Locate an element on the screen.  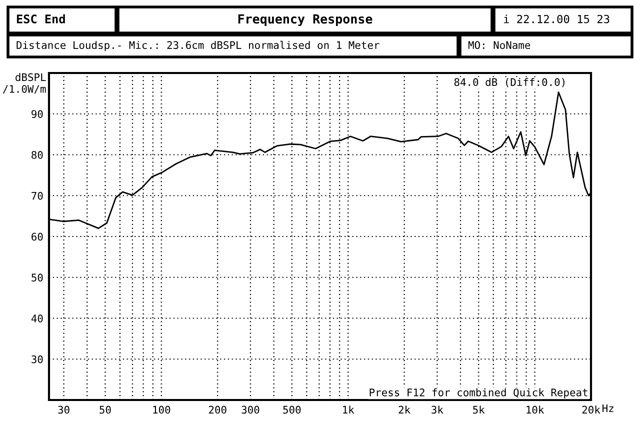
y-tick-label: 90 is located at coordinates (37, 114).